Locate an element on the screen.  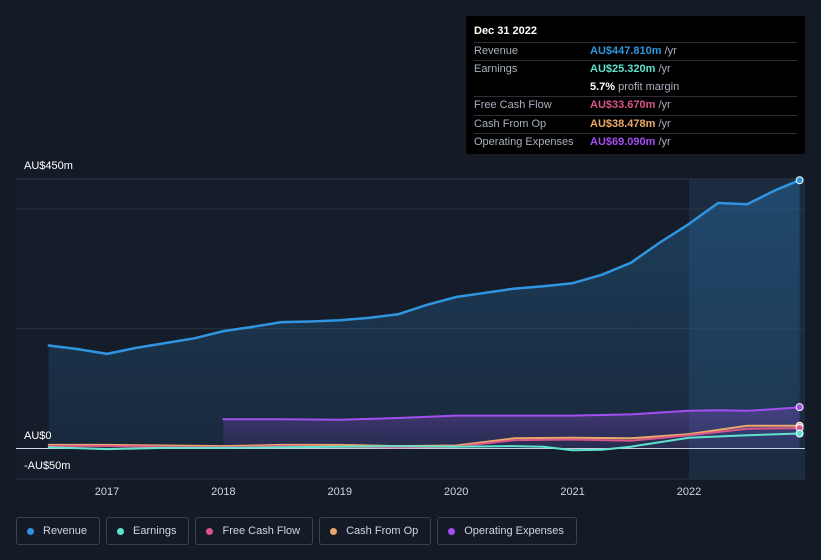
tooltip-row-free-cash-flow: Free Cash Flow AU$33.670m /yr is located at coordinates (635, 105).